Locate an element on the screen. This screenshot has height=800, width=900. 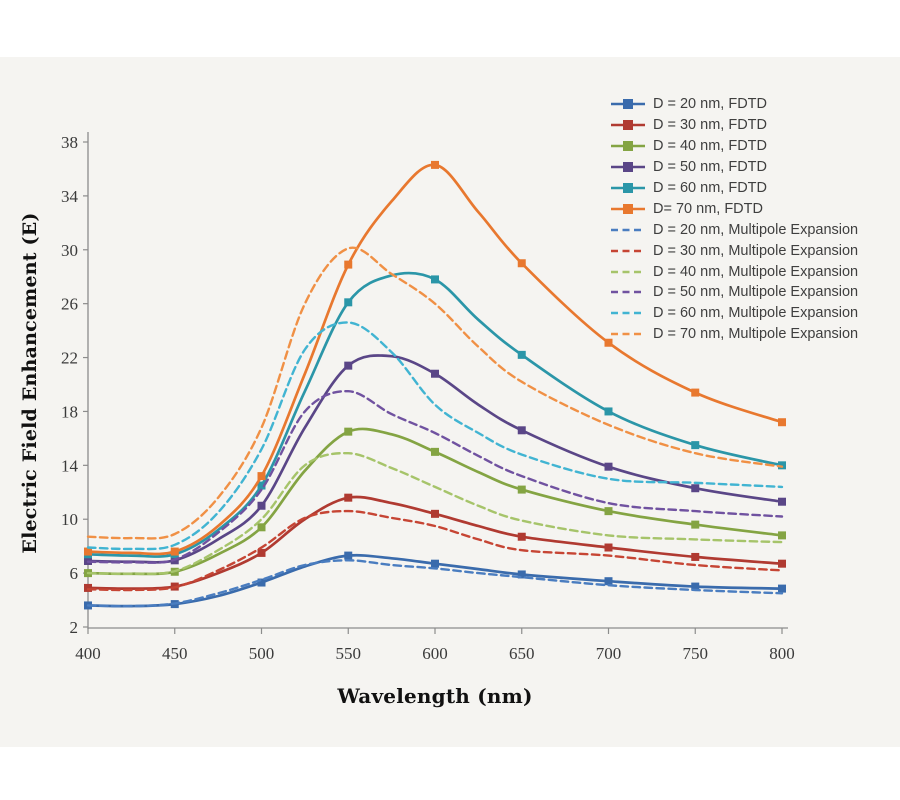
legend-item: D = 20 nm, FDTD is located at coordinates (734, 104).